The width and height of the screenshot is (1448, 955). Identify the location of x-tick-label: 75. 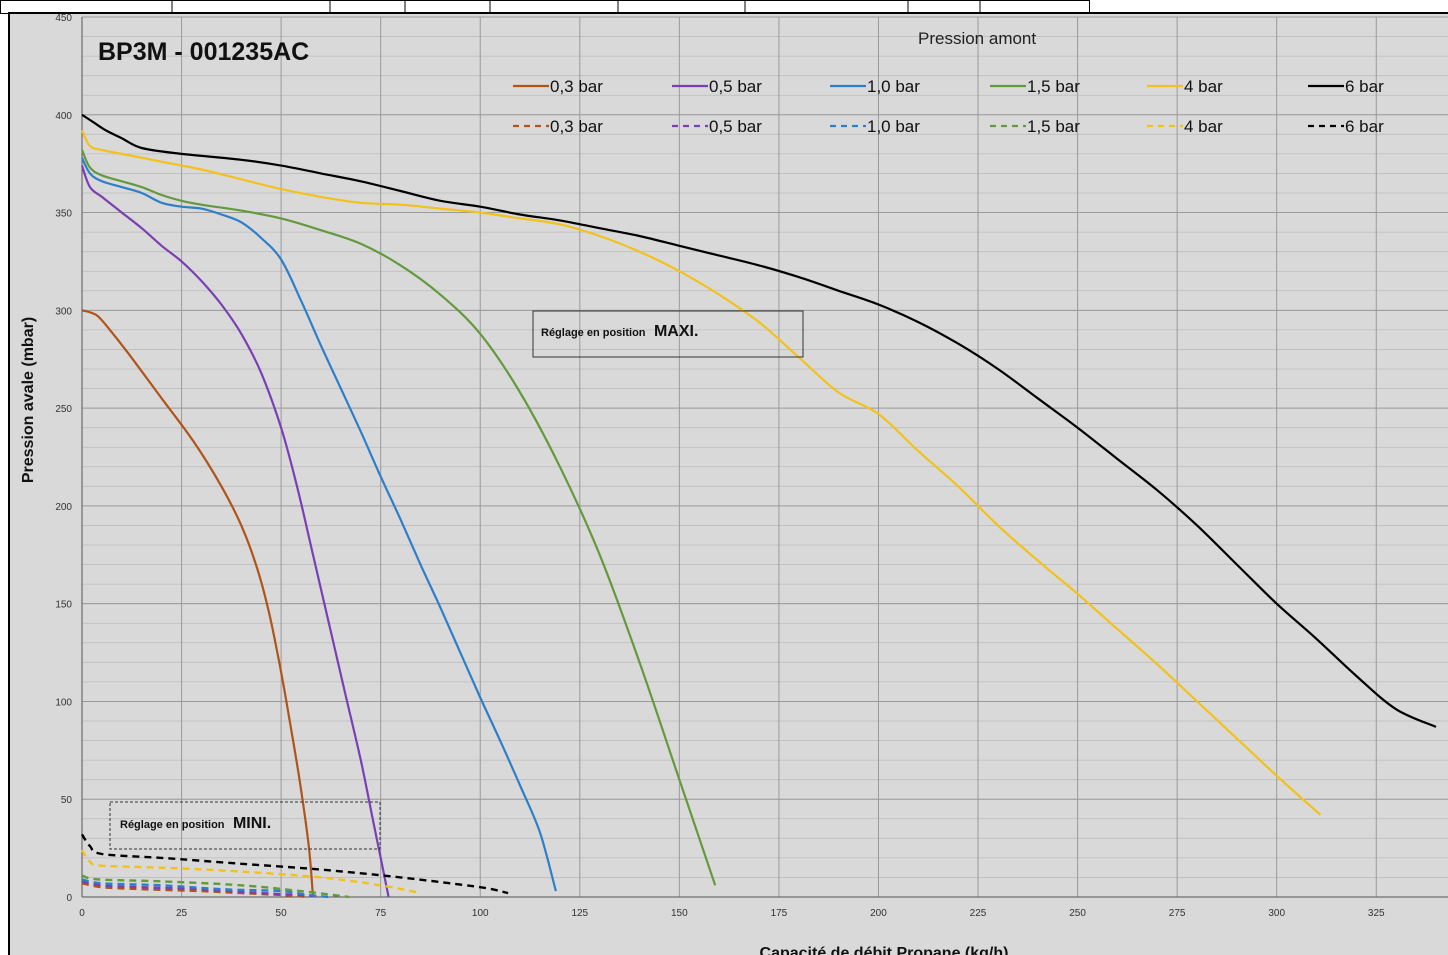
(381, 913).